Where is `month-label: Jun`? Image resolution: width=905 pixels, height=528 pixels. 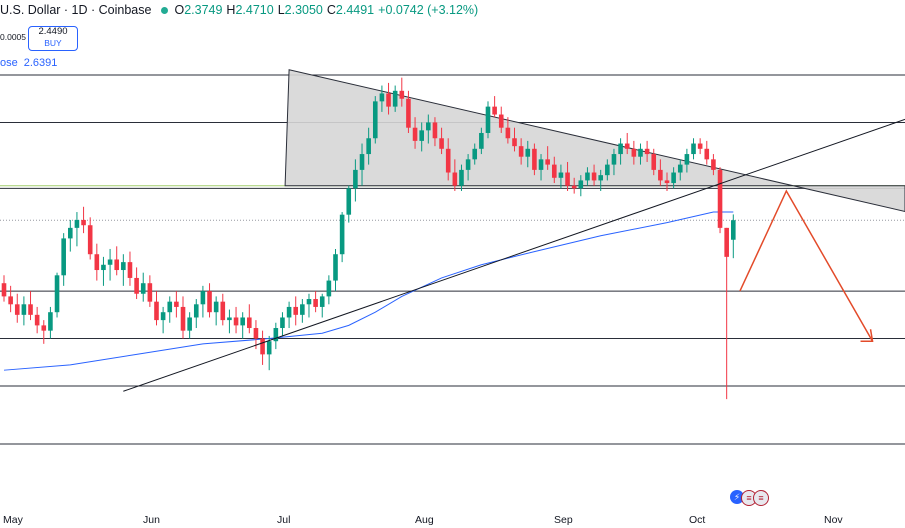
month-label: Jun is located at coordinates (151, 520).